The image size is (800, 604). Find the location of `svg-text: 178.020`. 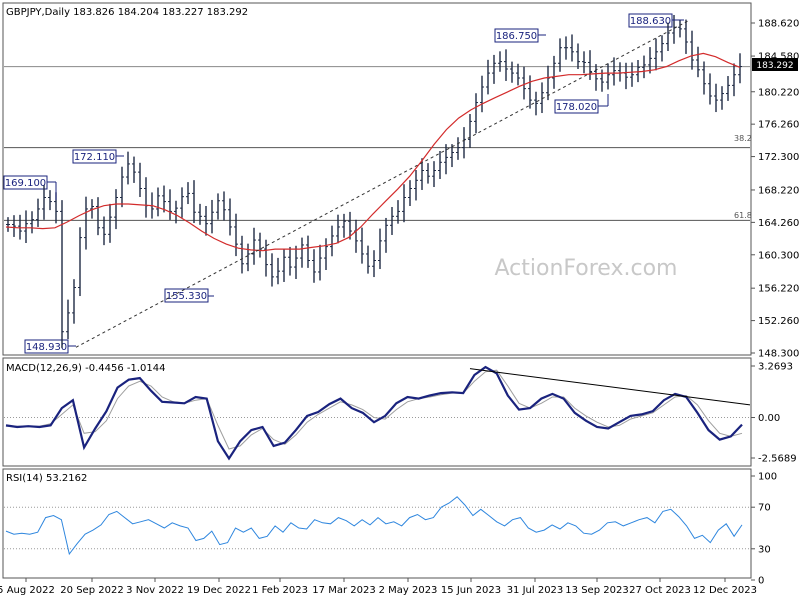

svg-text: 178.020 is located at coordinates (576, 107).